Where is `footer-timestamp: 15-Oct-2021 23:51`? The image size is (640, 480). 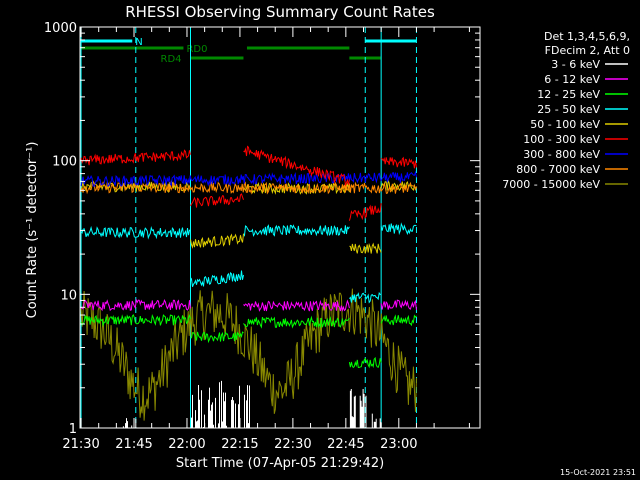 footer-timestamp: 15-Oct-2021 23:51 is located at coordinates (598, 472).